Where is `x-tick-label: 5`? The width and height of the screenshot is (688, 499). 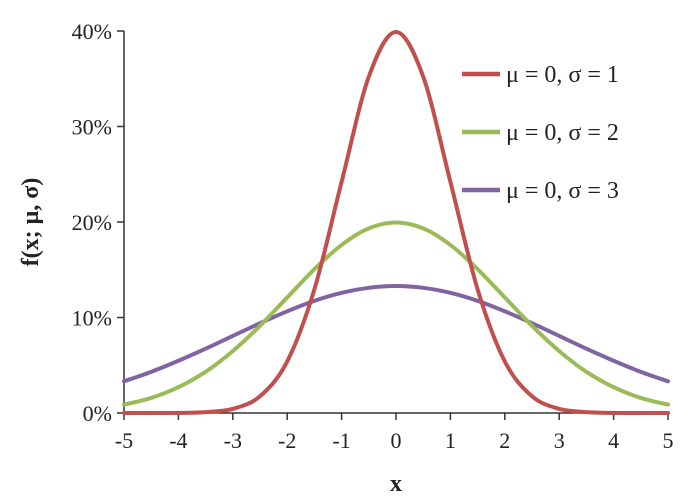
x-tick-label: 5 is located at coordinates (668, 440).